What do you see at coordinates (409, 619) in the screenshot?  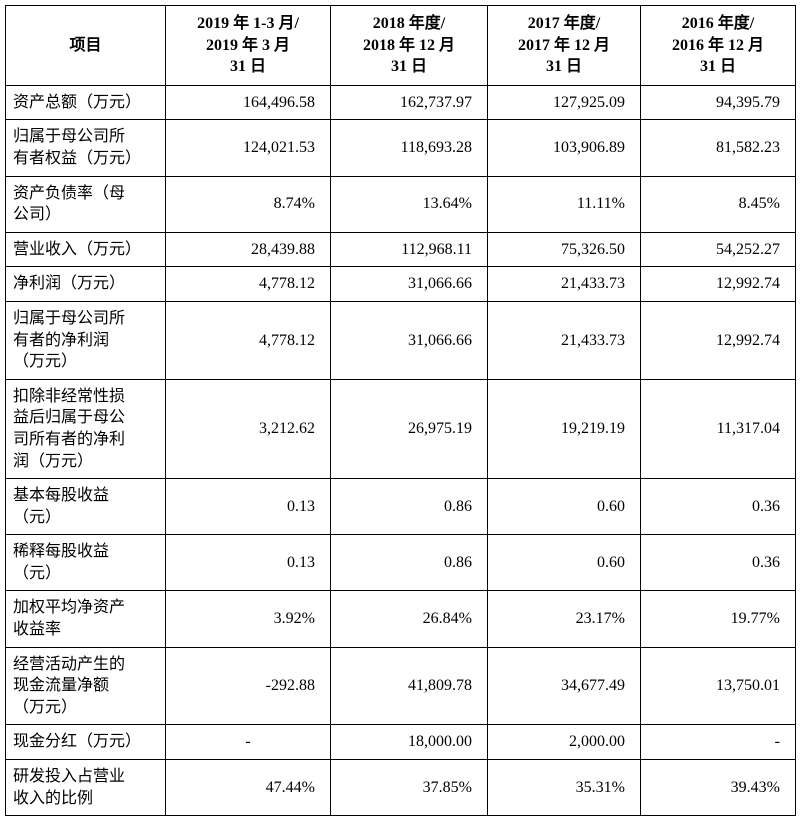 I see `cell-value: 26.84%` at bounding box center [409, 619].